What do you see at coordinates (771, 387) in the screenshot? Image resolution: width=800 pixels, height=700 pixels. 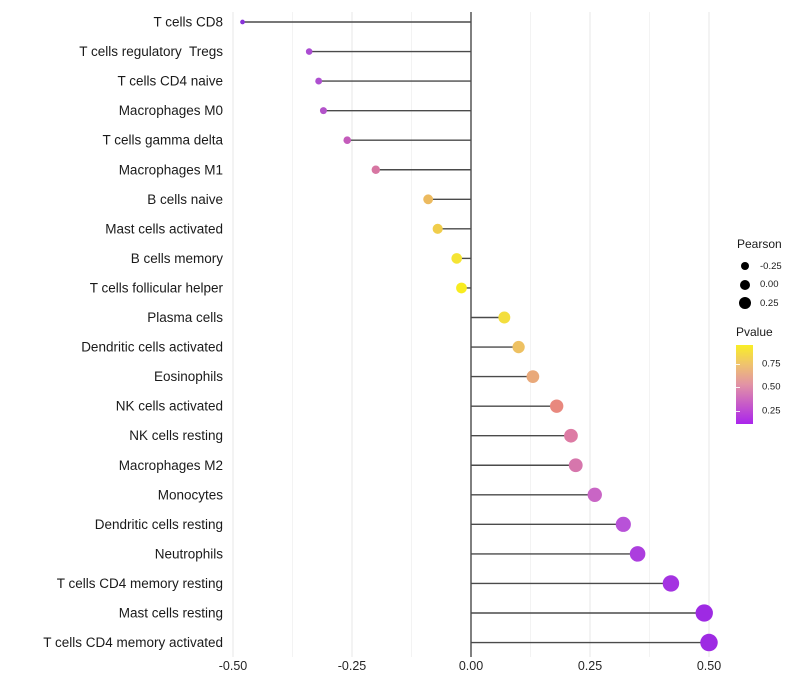 I see `pvalue-gradient-label: 0.50` at bounding box center [771, 387].